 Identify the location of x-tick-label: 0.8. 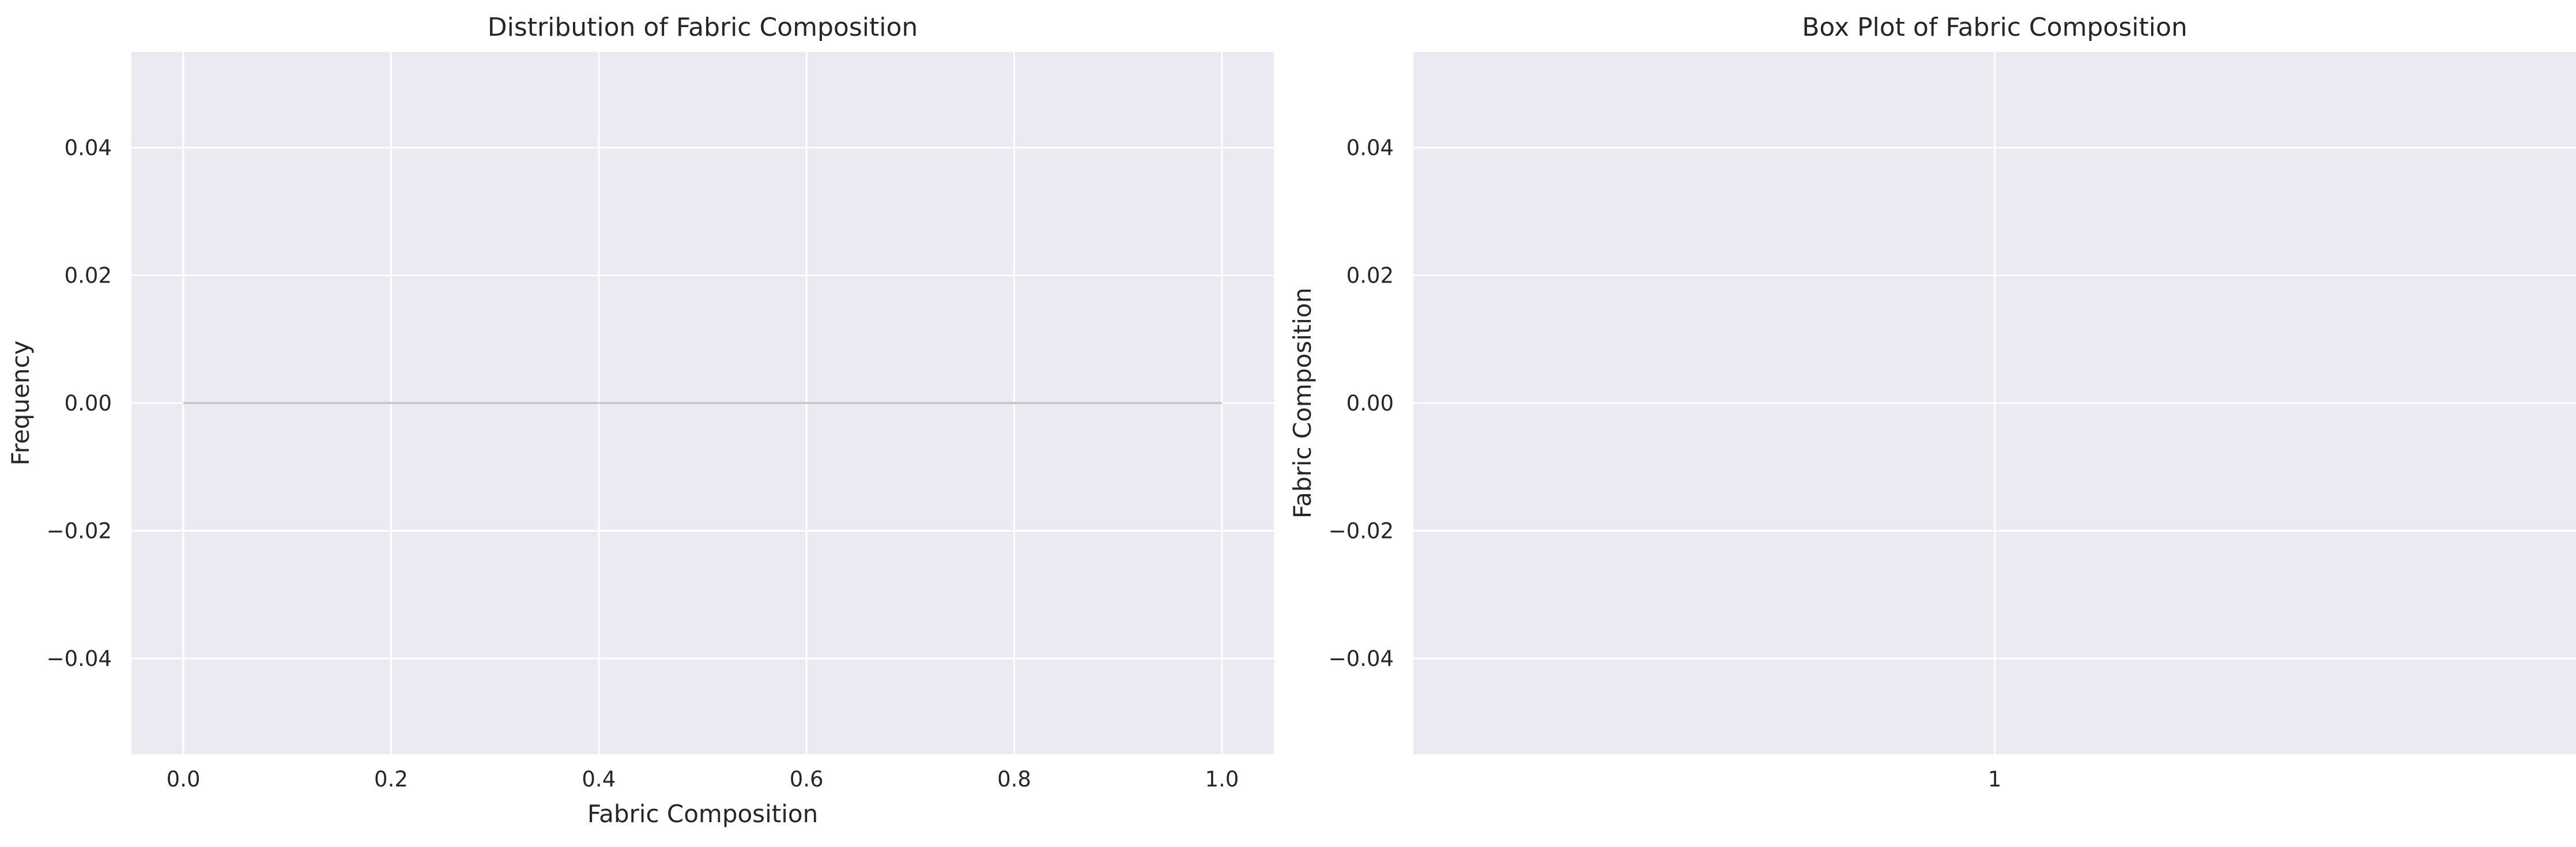
(1014, 779).